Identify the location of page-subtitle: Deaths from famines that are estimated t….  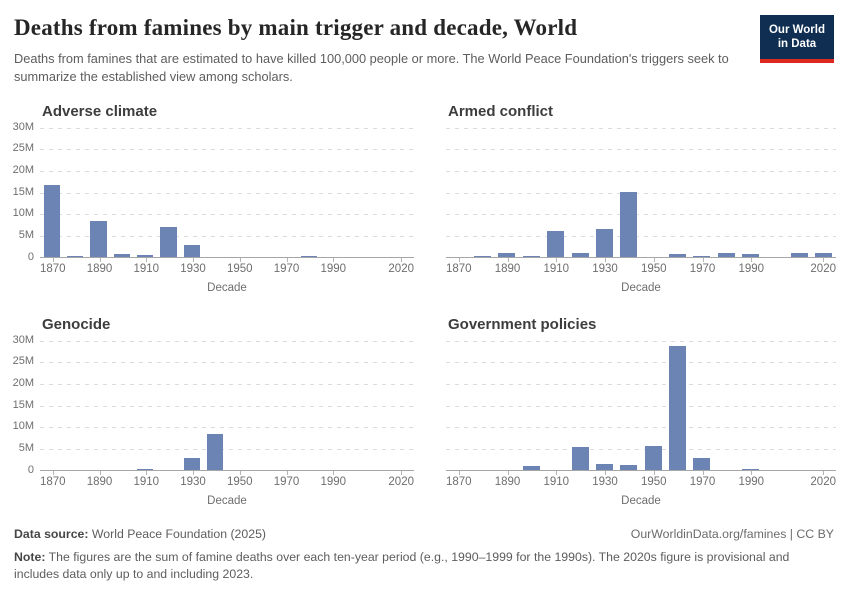
(371, 67).